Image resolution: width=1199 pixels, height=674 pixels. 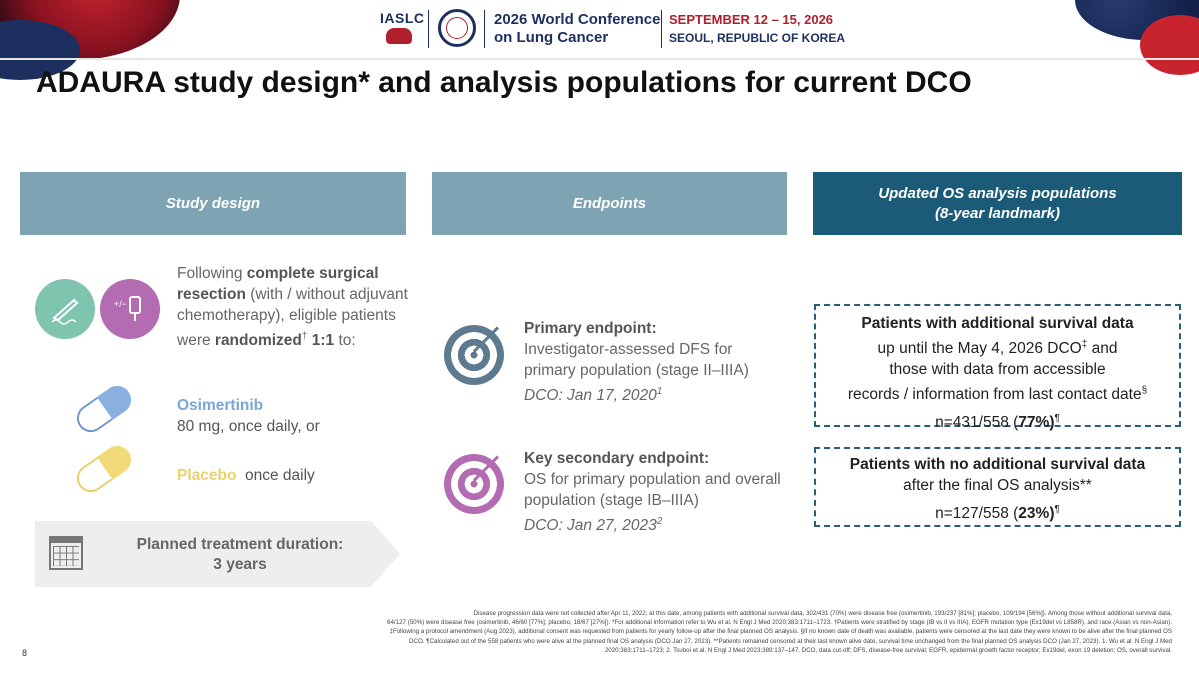 I want to click on box2-pct: 23%), so click(x=1036, y=514).